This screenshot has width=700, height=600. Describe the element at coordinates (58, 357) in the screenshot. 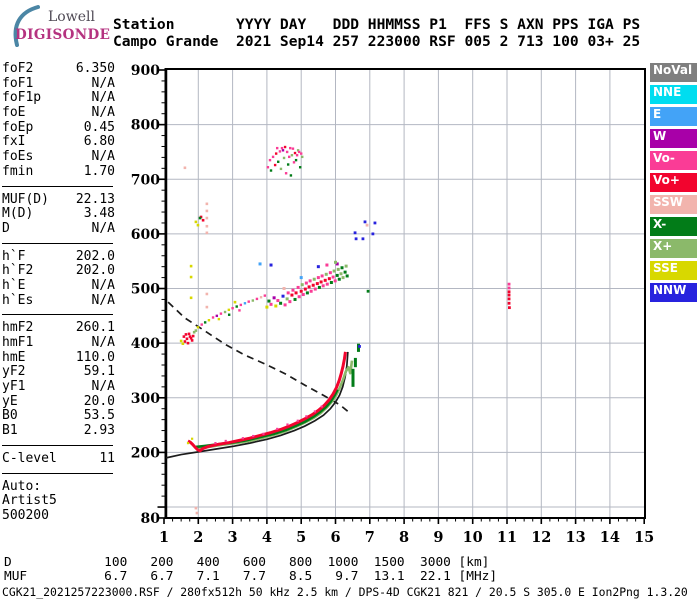

I see `param-row: hmE 110.0` at that location.